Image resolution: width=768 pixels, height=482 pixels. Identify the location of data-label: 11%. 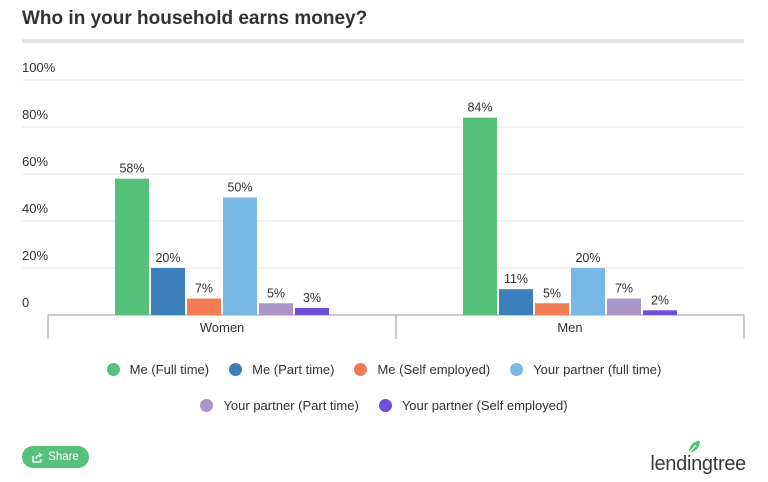
(516, 279).